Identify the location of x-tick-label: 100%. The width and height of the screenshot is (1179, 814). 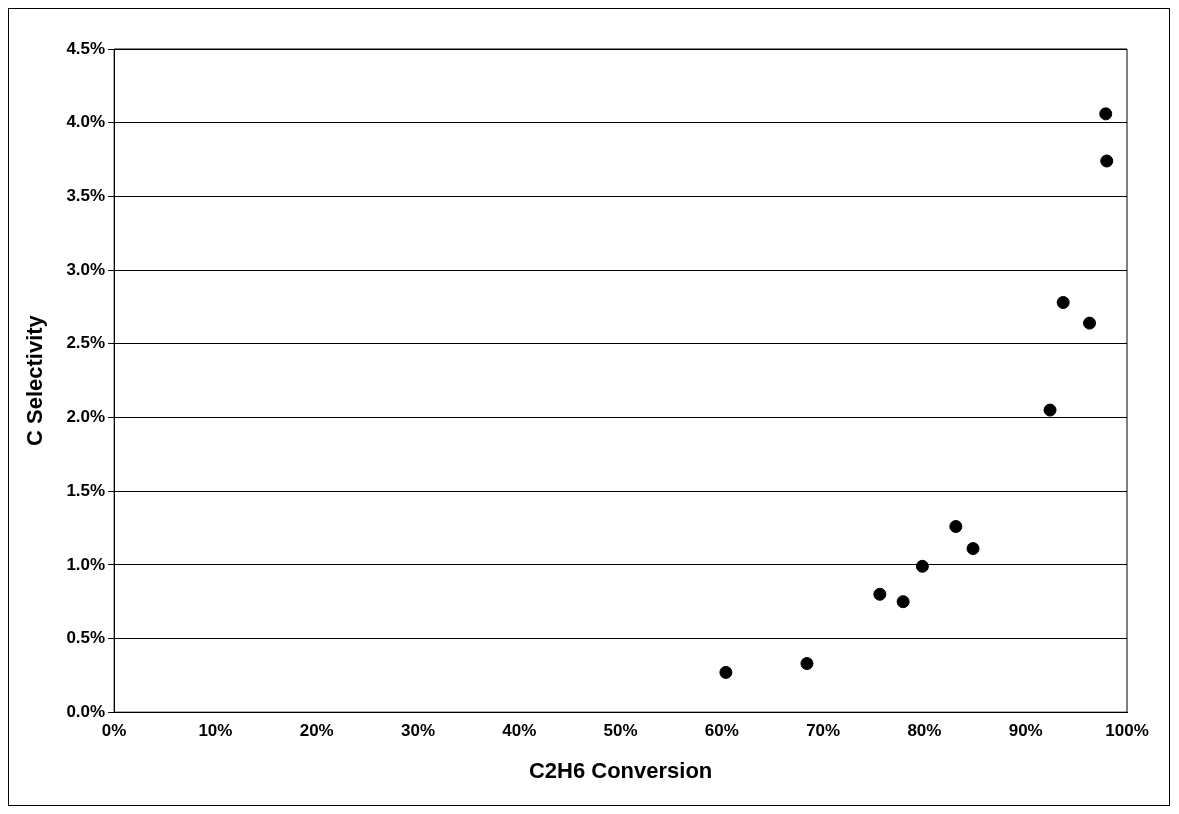
(1127, 731).